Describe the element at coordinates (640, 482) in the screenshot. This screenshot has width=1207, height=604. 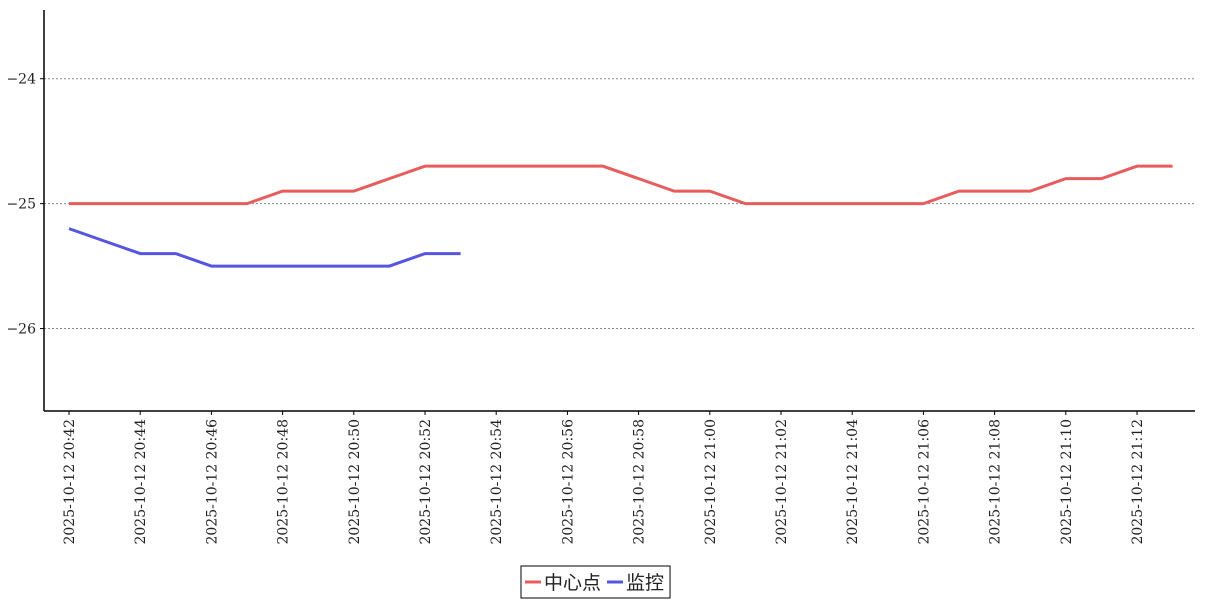
I see `x-tick-label: 2025-10-12 20:58` at that location.